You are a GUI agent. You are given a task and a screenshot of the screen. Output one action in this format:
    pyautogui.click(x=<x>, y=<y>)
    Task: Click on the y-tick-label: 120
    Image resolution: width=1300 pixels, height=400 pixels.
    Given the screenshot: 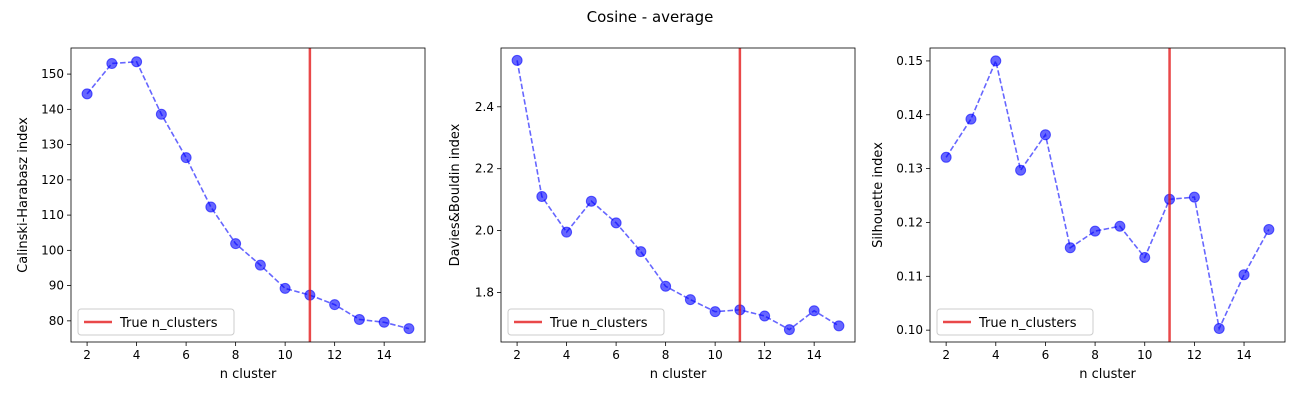 What is the action you would take?
    pyautogui.click(x=52, y=180)
    